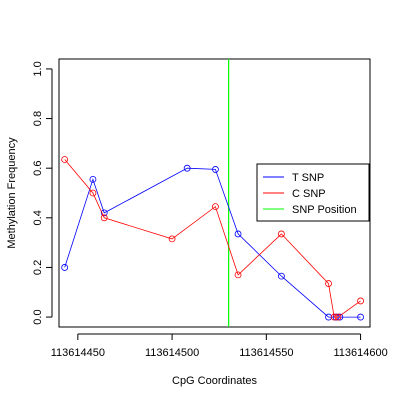 The image size is (400, 405). I want to click on y-tick-label: 0.6, so click(38, 168).